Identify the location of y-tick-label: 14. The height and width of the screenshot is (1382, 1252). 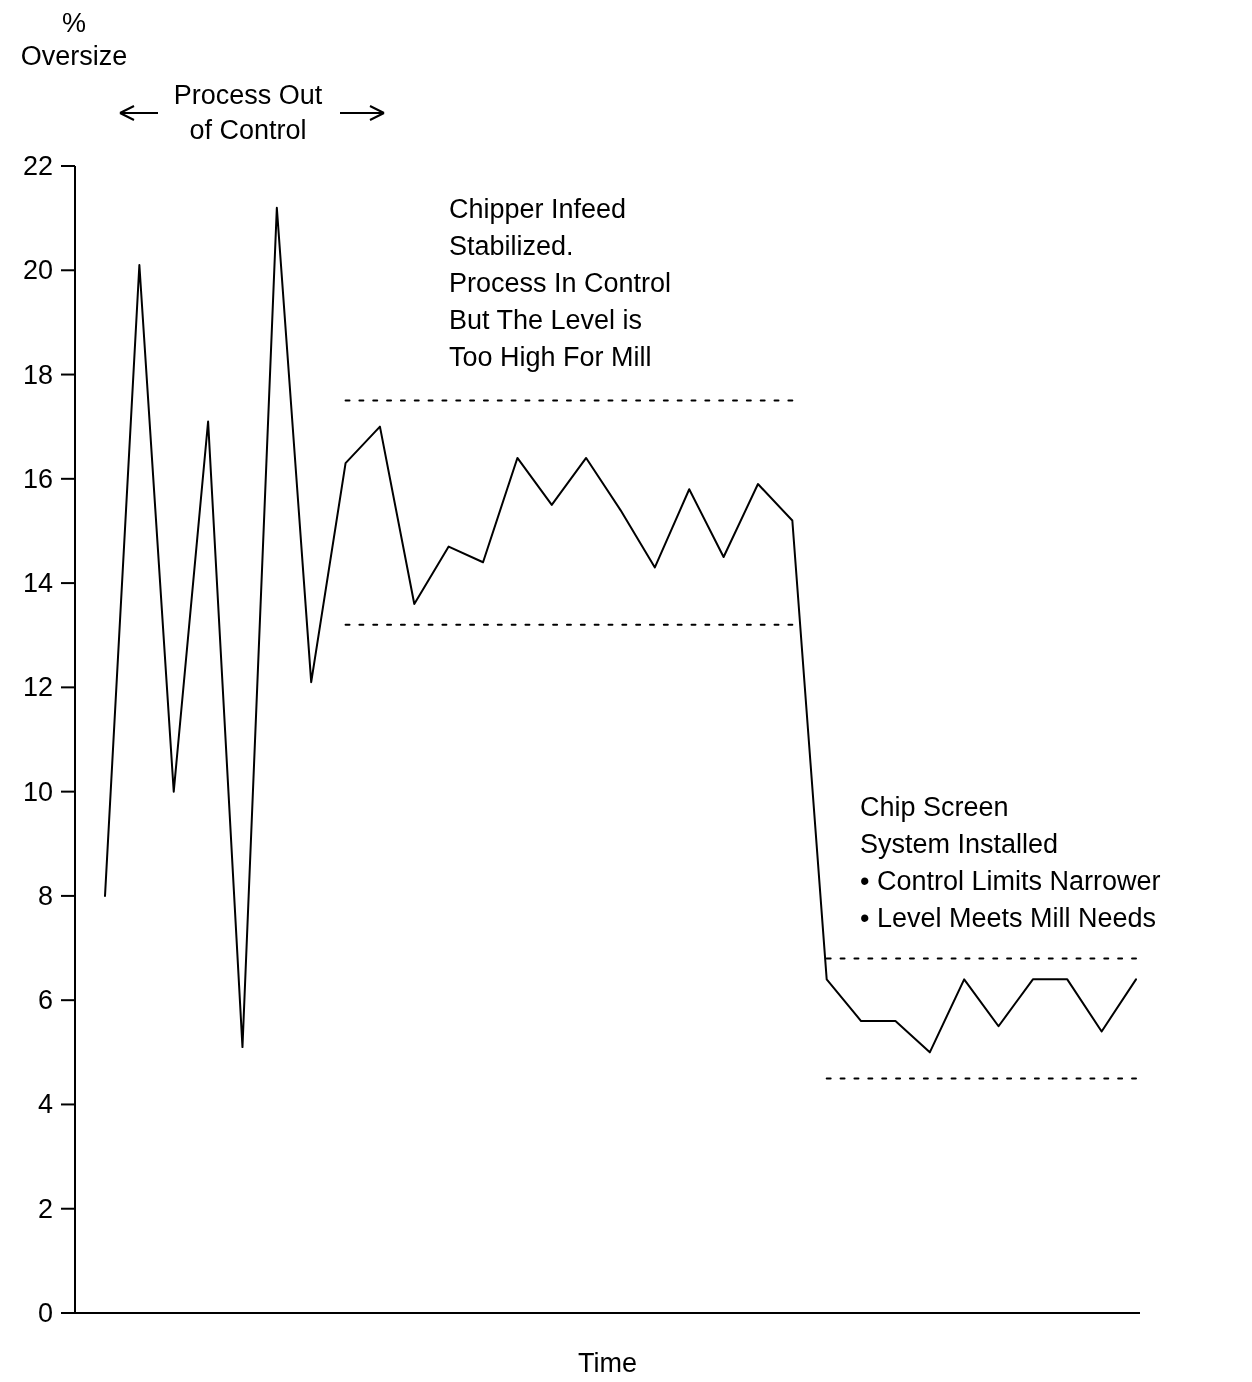
(37, 583).